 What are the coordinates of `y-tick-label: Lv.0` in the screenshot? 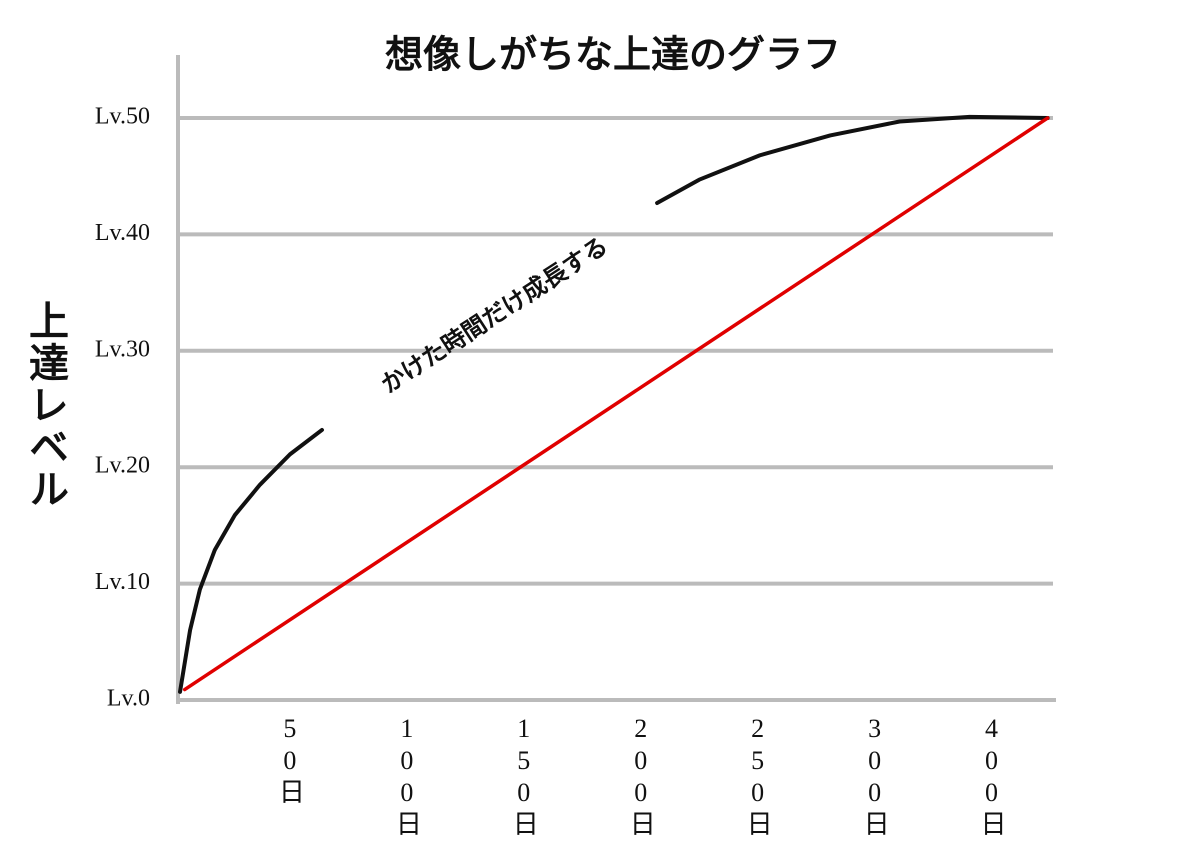 It's located at (128, 699).